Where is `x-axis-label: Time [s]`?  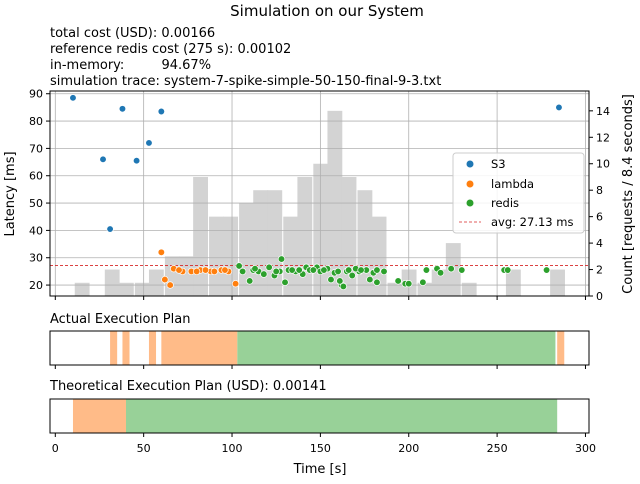 x-axis-label: Time [s] is located at coordinates (320, 469).